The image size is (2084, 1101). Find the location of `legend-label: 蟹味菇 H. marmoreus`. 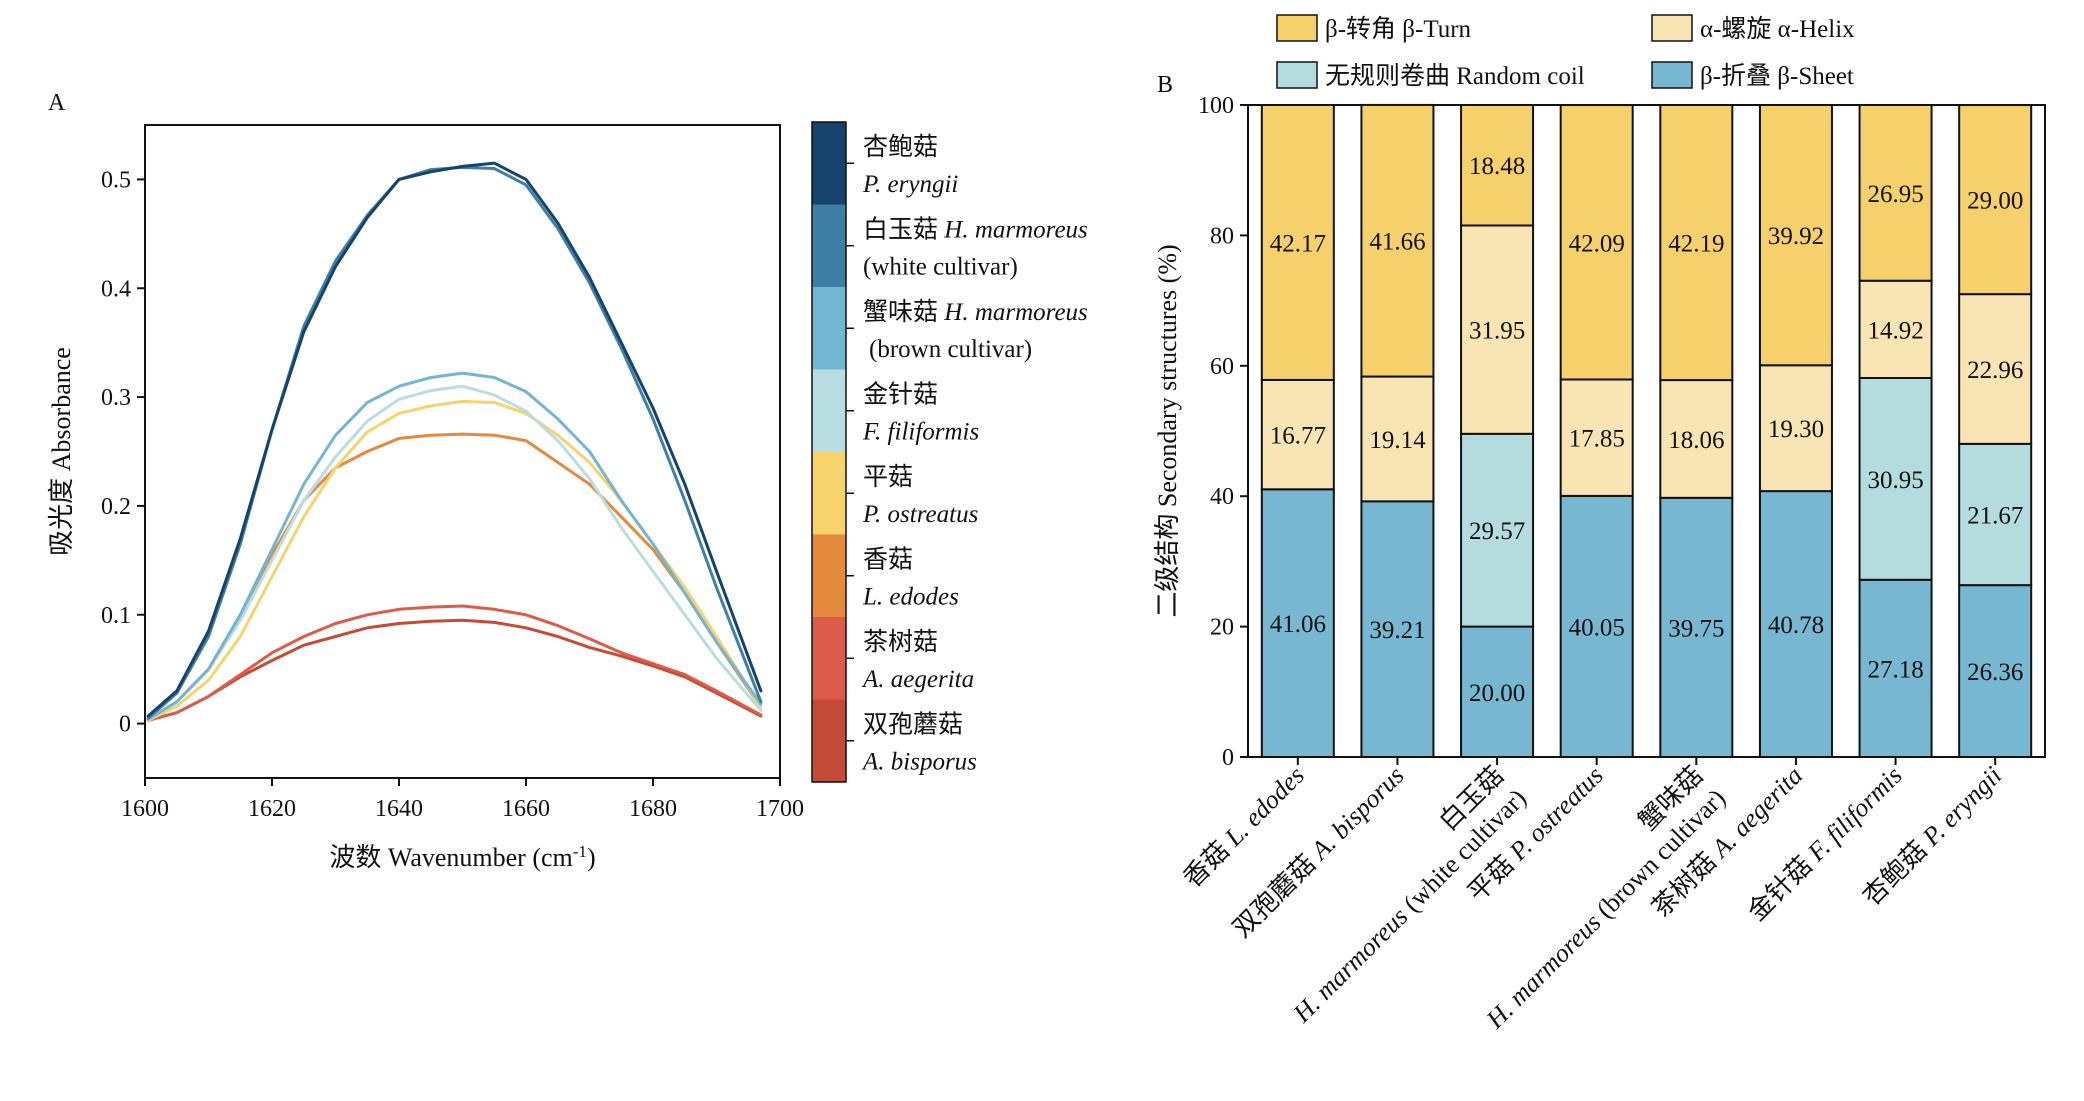

legend-label: 蟹味菇 H. marmoreus is located at coordinates (975, 312).